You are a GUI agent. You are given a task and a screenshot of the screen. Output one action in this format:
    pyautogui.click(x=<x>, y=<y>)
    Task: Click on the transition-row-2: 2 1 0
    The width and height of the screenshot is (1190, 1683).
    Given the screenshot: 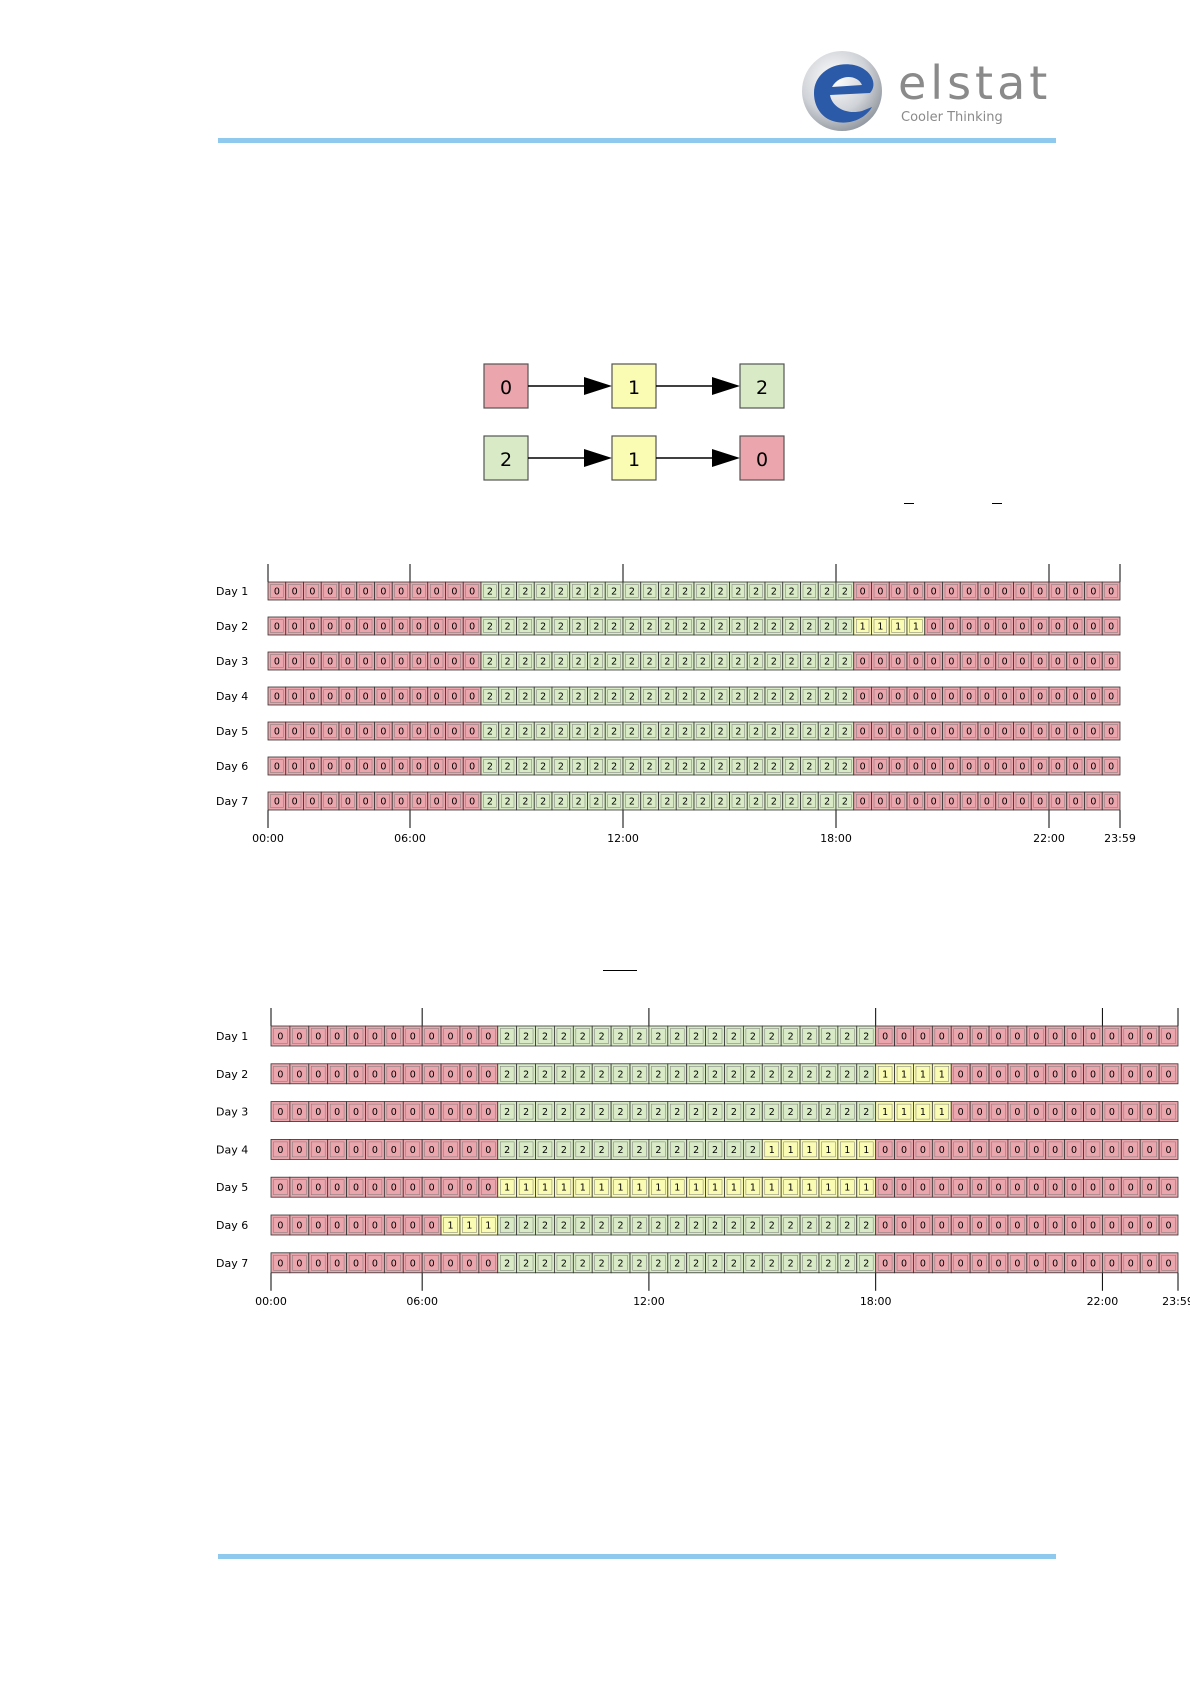 What is the action you would take?
    pyautogui.click(x=634, y=458)
    